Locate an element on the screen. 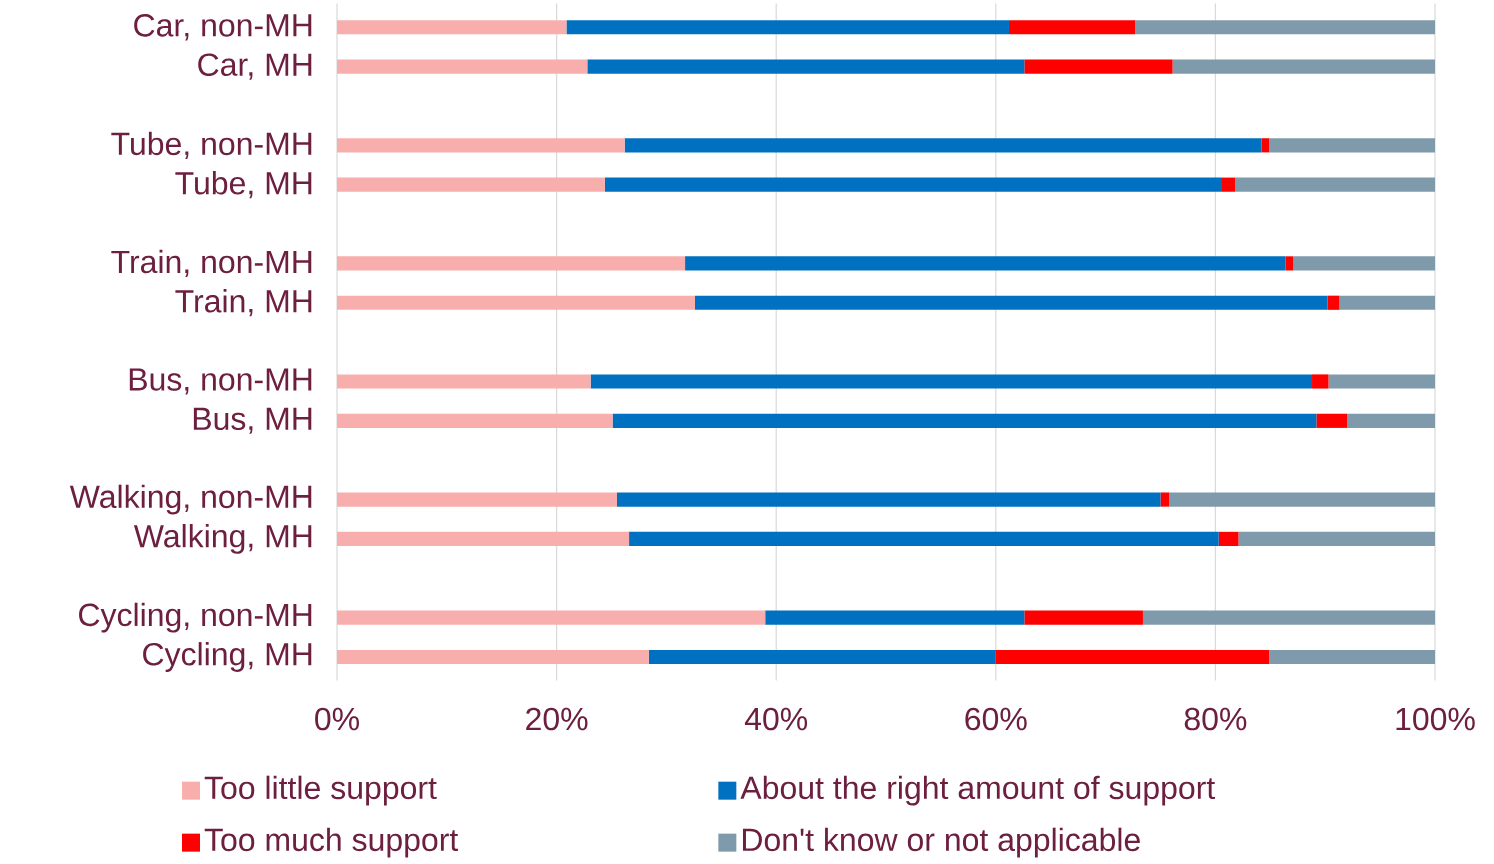 This screenshot has width=1494, height=864. legend-label: About the right amount of support is located at coordinates (978, 790).